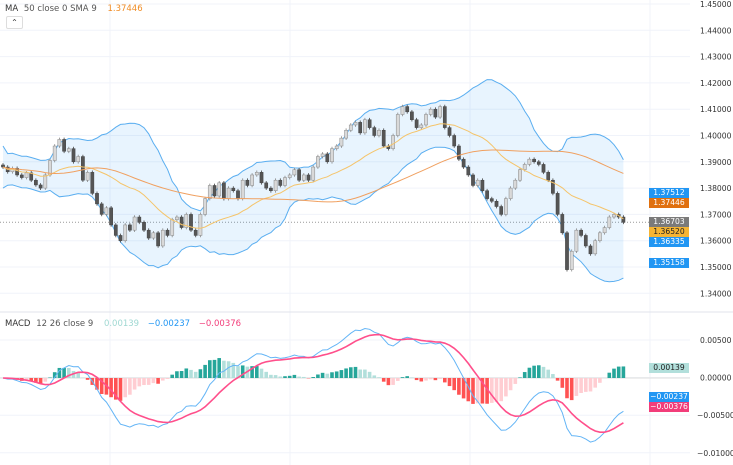 The width and height of the screenshot is (733, 465). Describe the element at coordinates (716, 57) in the screenshot. I see `price-tick-label: 1.43000` at that location.